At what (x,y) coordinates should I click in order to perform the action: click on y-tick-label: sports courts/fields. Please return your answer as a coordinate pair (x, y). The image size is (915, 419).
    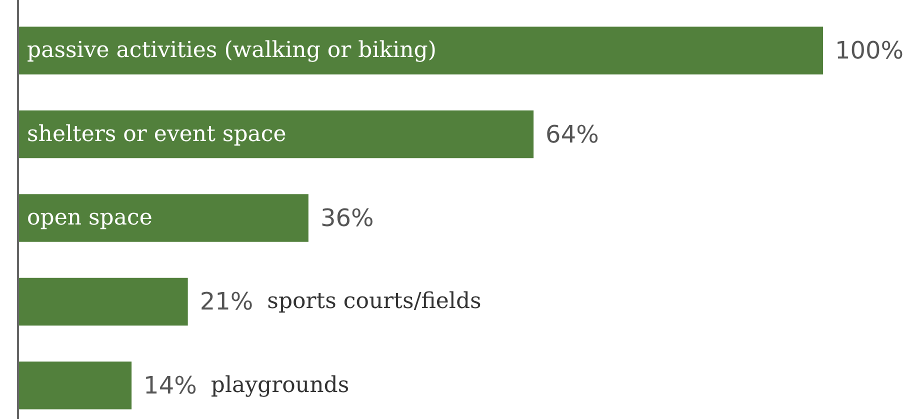
    Looking at the image, I should click on (374, 301).